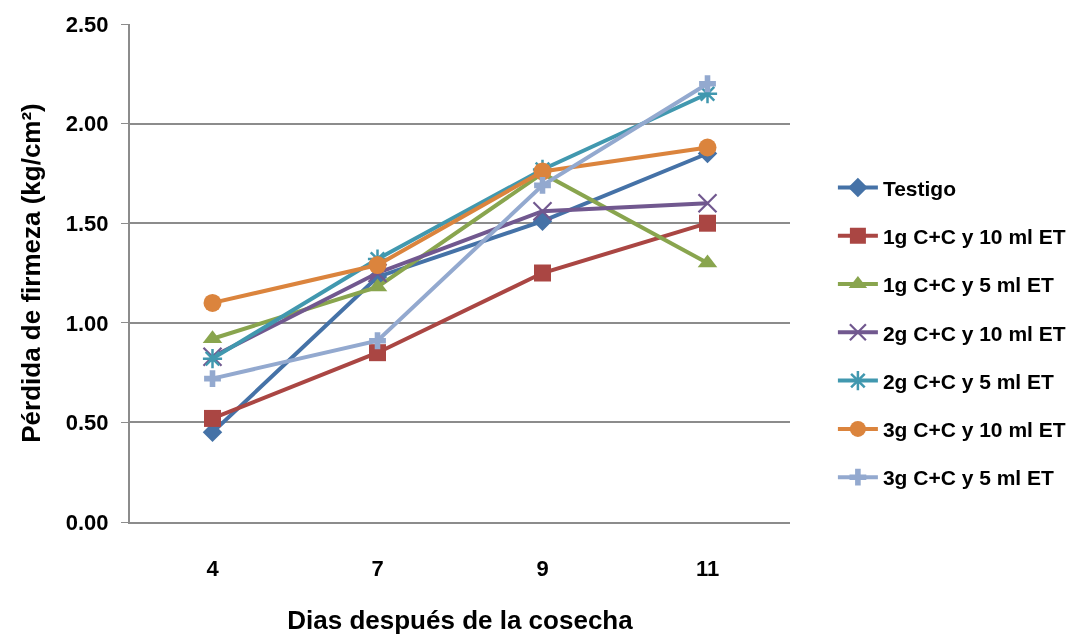 This screenshot has width=1083, height=642. Describe the element at coordinates (542, 569) in the screenshot. I see `x-tick-label: 9` at that location.